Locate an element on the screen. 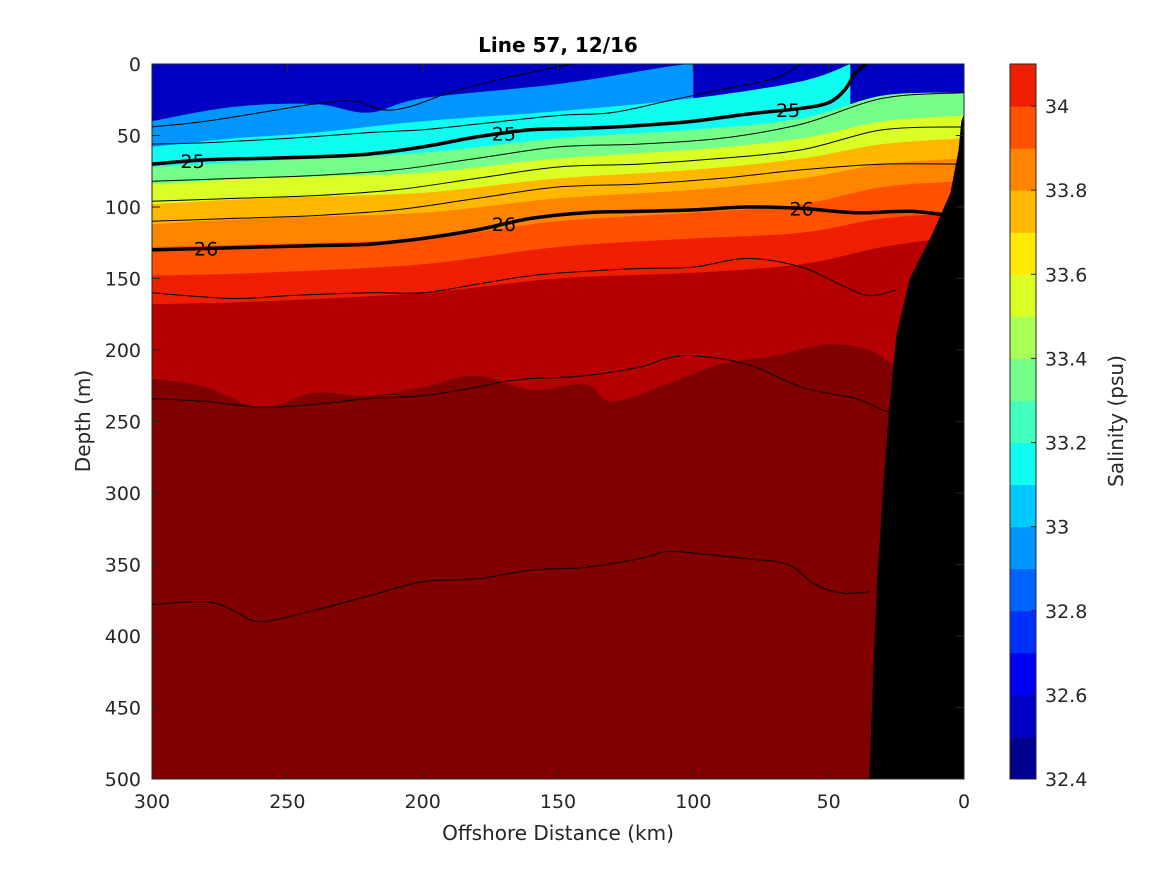 The image size is (1167, 875). y-tick-label: 200 is located at coordinates (123, 351).